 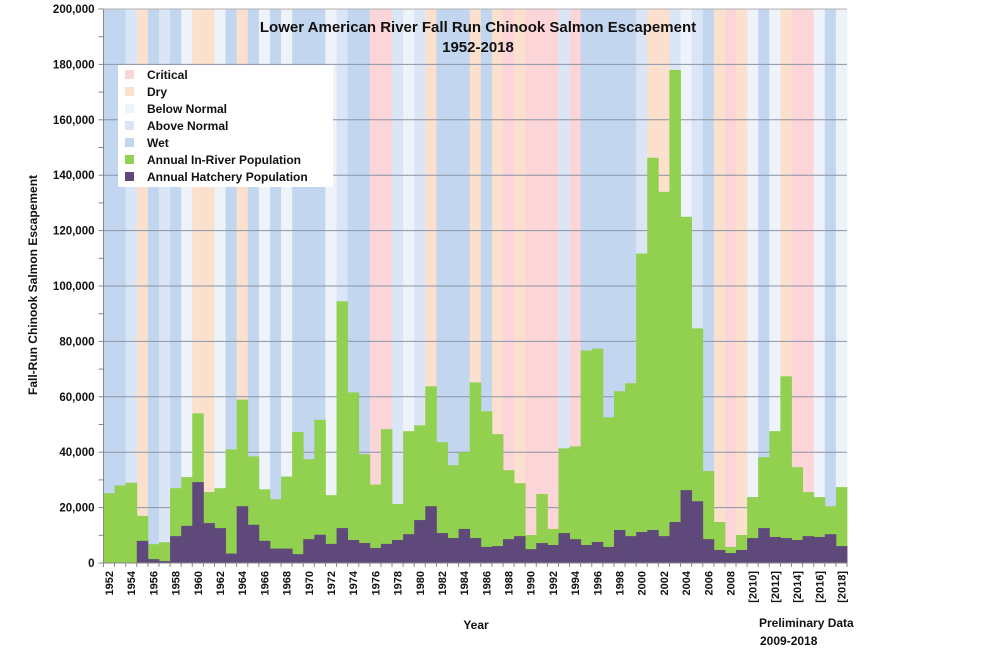 I want to click on in-river-bar-1978, so click(x=398, y=533).